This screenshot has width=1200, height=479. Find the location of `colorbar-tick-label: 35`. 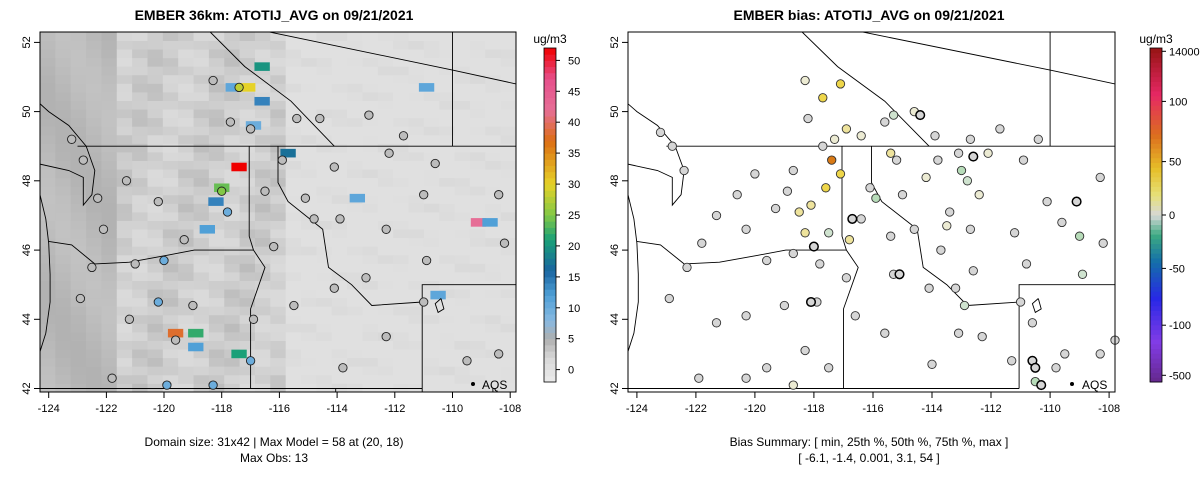

colorbar-tick-label: 35 is located at coordinates (574, 154).